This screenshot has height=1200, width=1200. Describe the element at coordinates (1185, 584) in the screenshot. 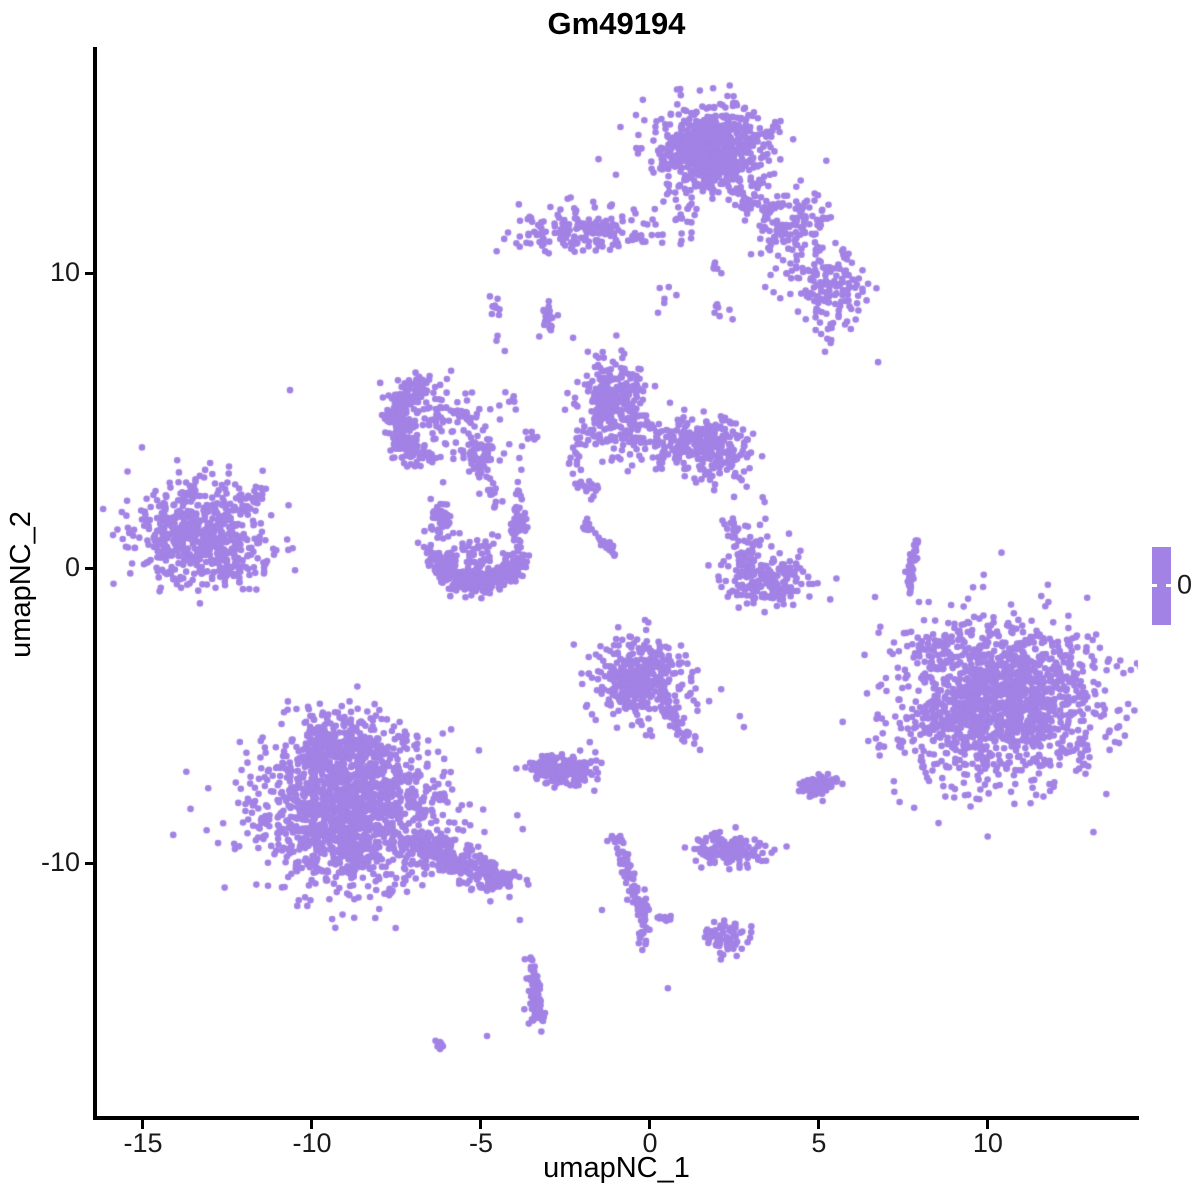

I see `legend-label: 0` at that location.